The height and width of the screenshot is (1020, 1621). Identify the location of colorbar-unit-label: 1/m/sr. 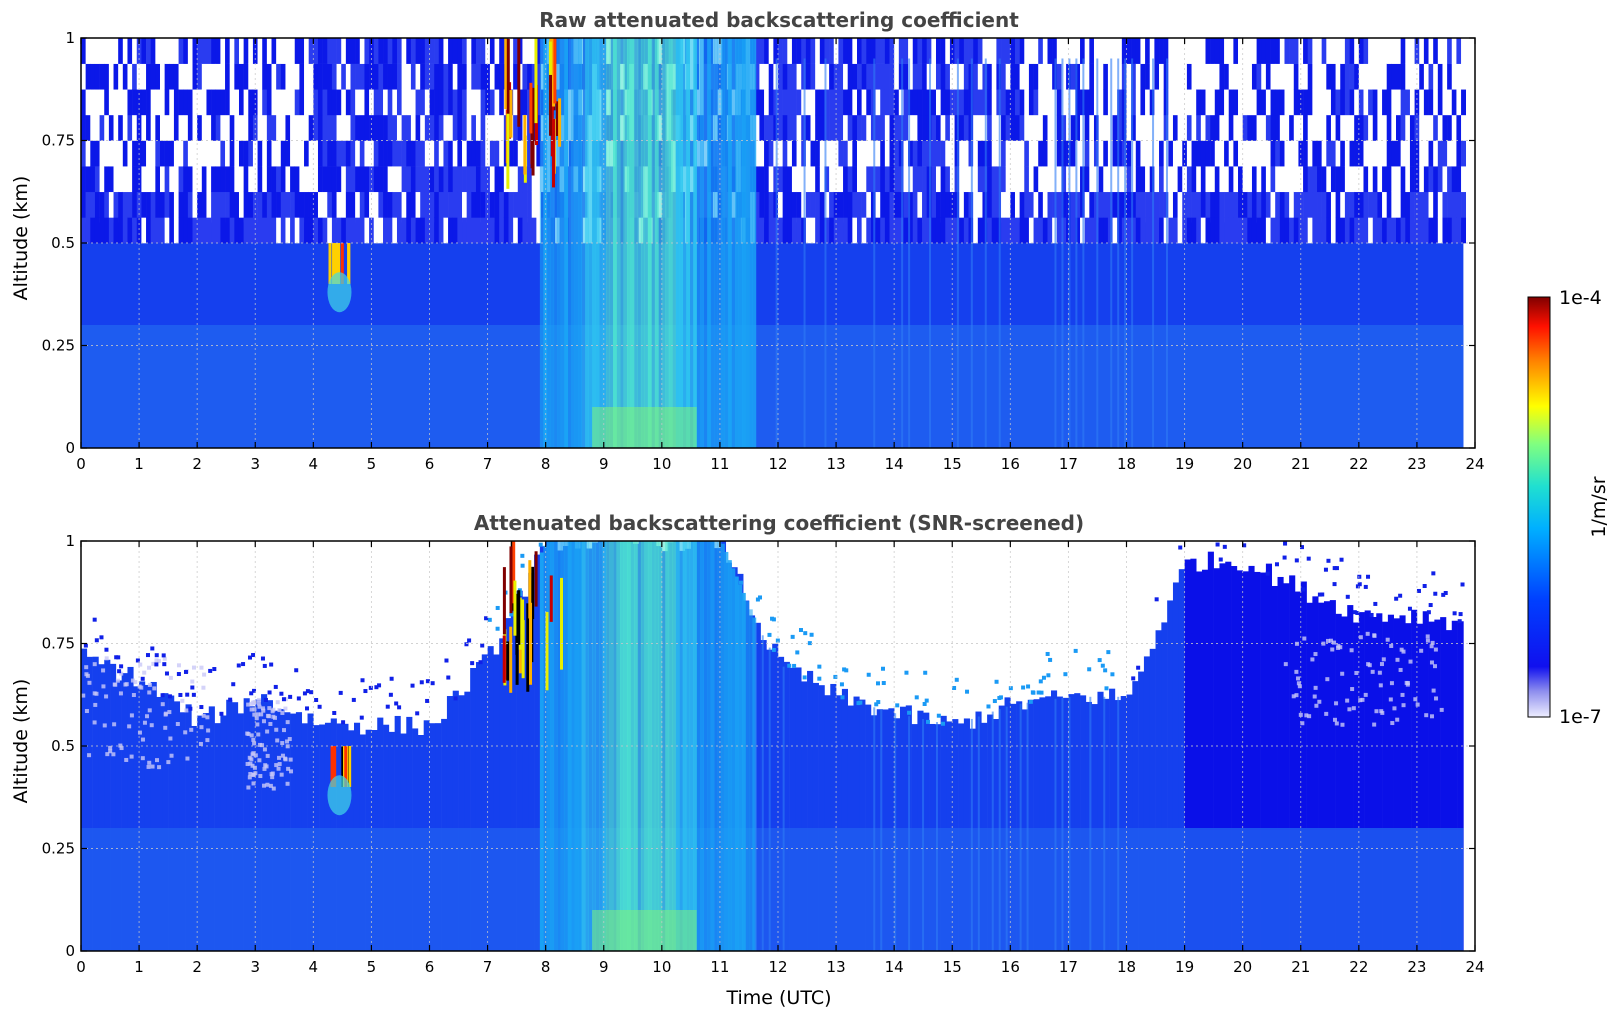
(1599, 506).